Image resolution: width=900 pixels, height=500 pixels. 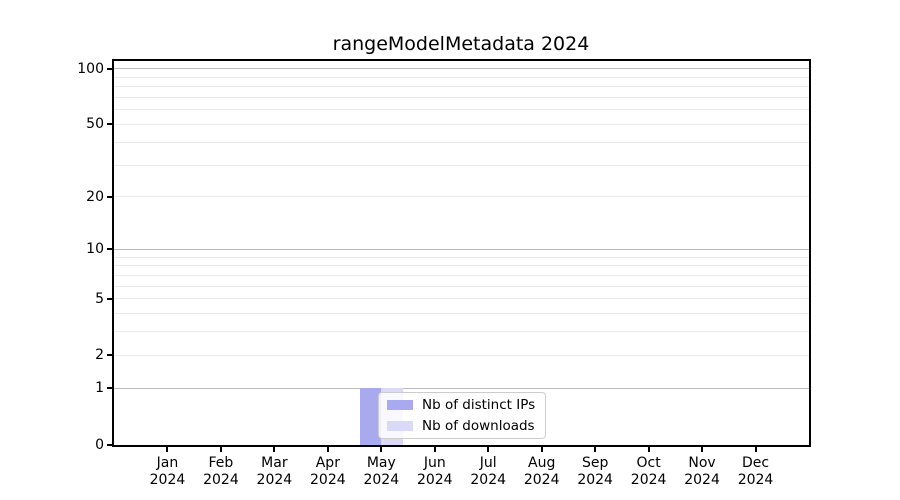 I want to click on legend-swatch-distinct-ips-icon, so click(x=400, y=405).